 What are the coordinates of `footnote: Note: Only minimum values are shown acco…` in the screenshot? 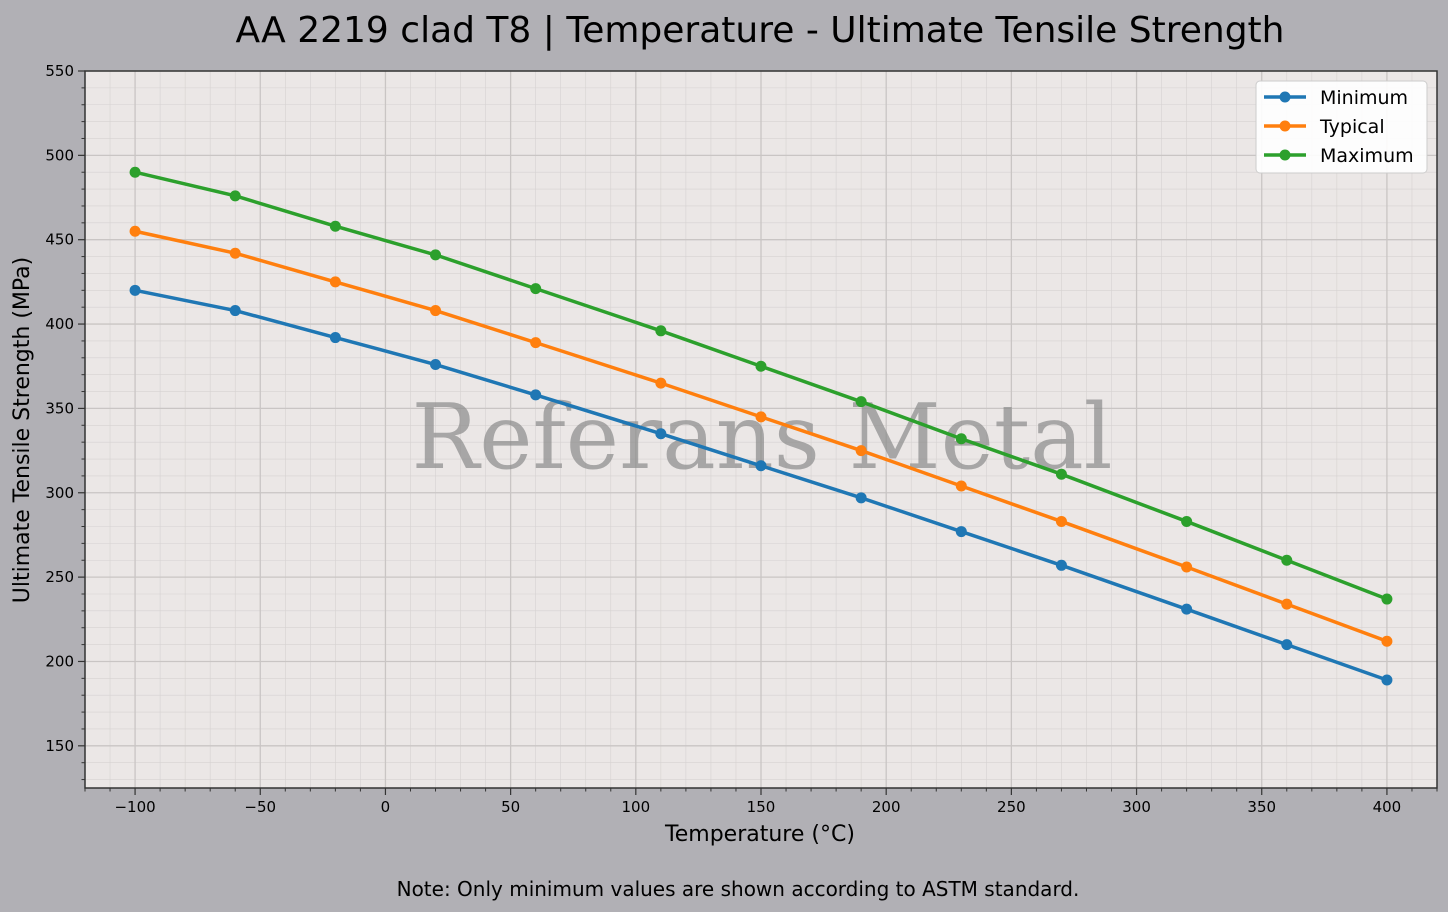 It's located at (738, 889).